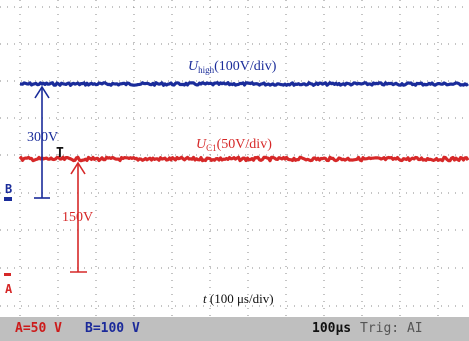 The width and height of the screenshot is (469, 341). What do you see at coordinates (391, 328) in the screenshot?
I see `trigger-readout: Trig: AI` at bounding box center [391, 328].